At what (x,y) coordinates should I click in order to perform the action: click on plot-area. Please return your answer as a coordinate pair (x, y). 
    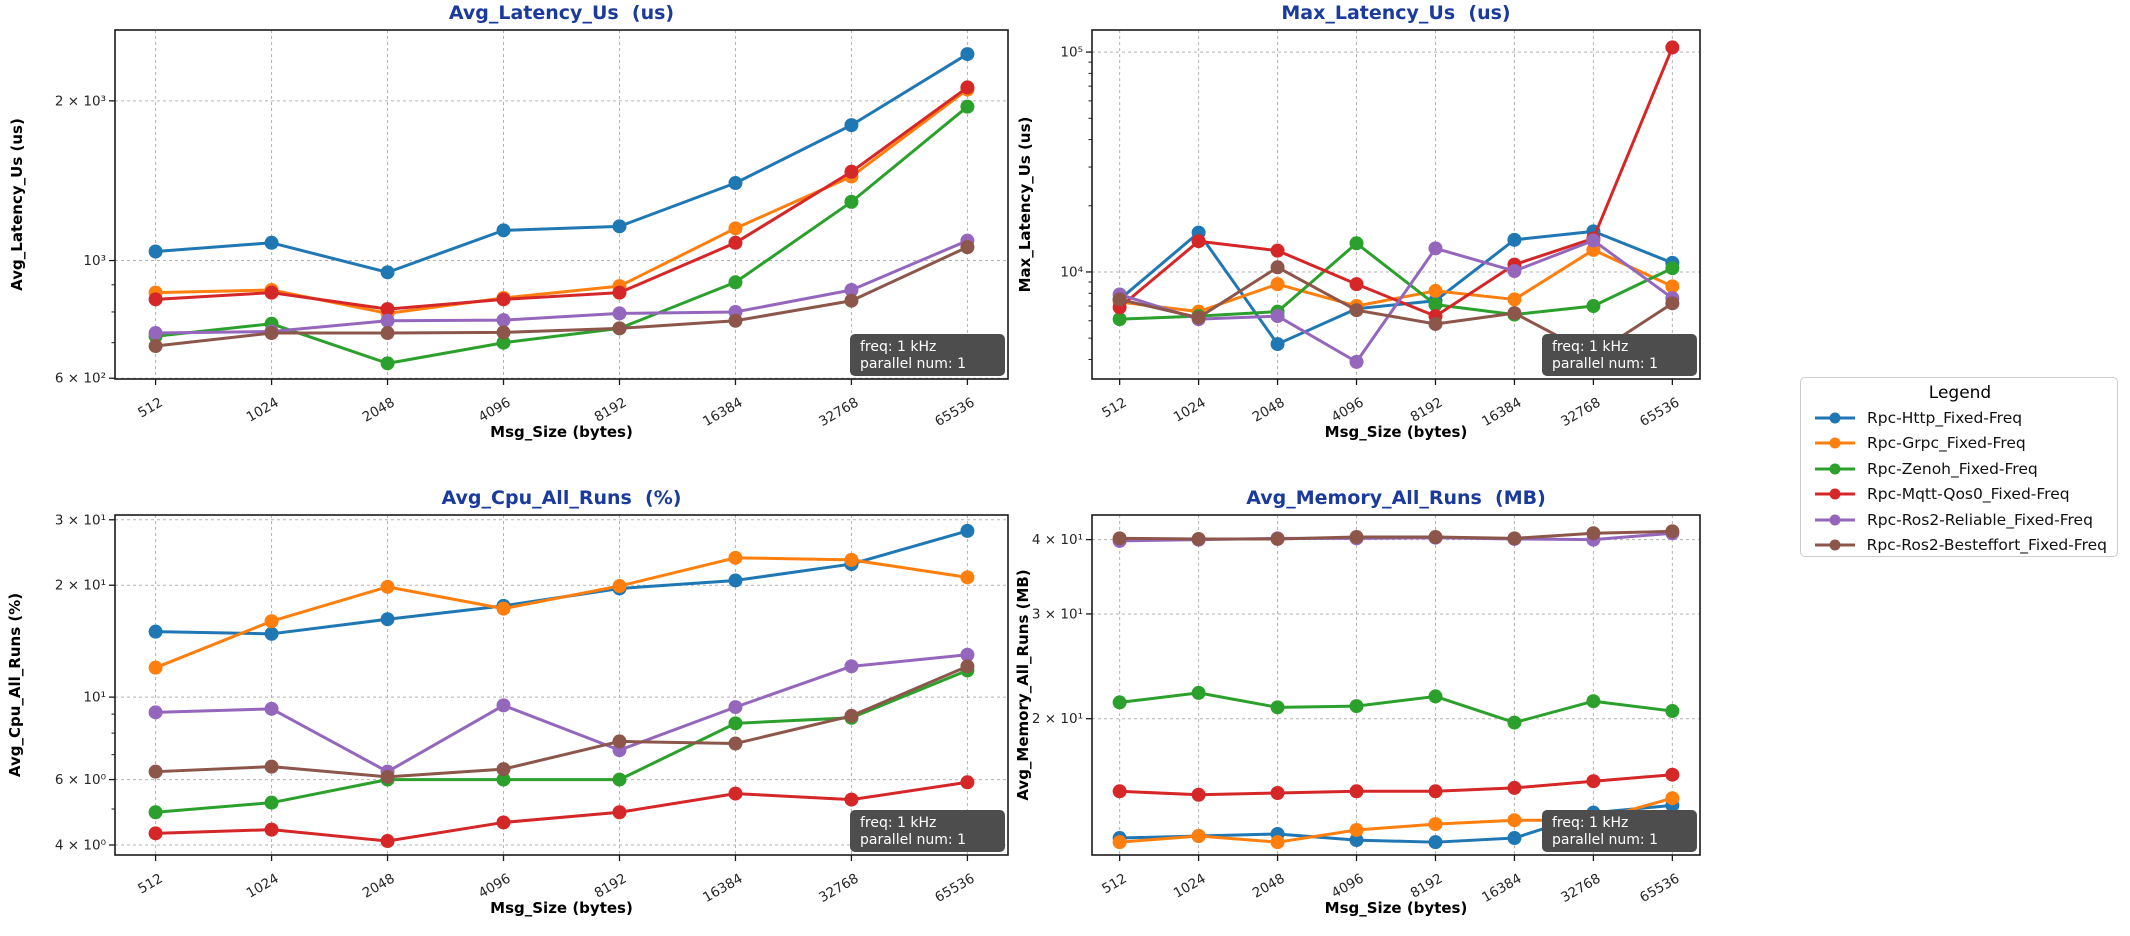
    Looking at the image, I should click on (1396, 685).